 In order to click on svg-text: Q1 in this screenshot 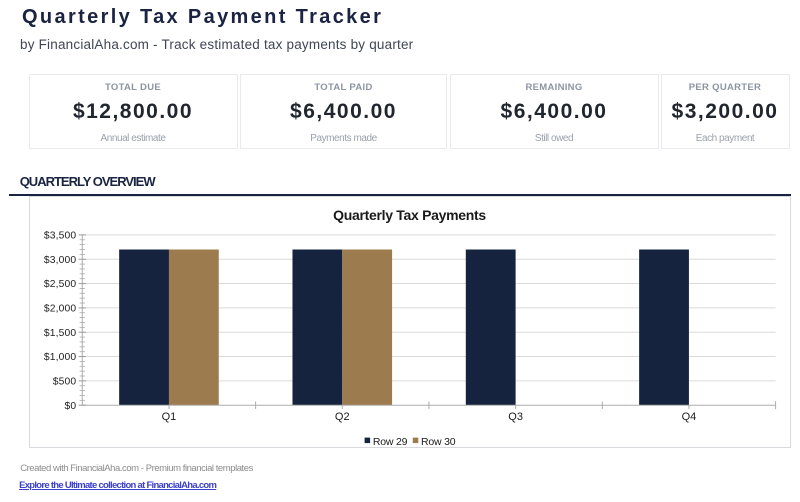, I will do `click(169, 417)`.